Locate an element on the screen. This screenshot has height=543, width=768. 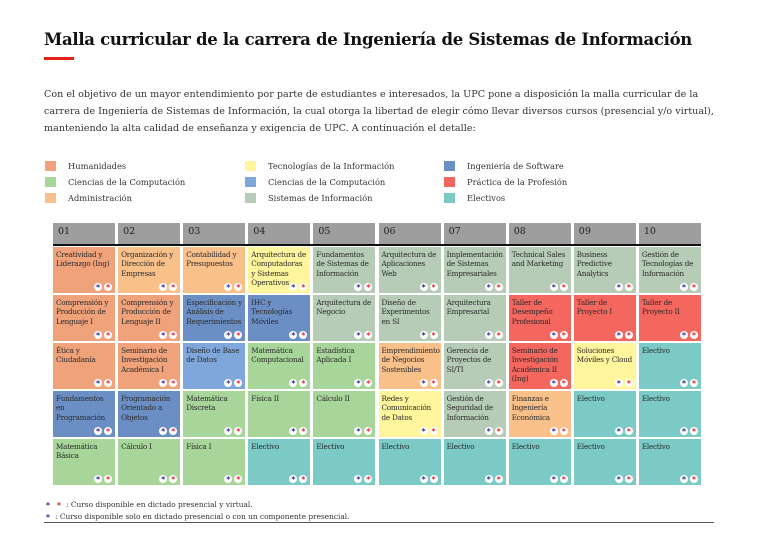
course-name: Taller de Proyecto I is located at coordinates (594, 307).